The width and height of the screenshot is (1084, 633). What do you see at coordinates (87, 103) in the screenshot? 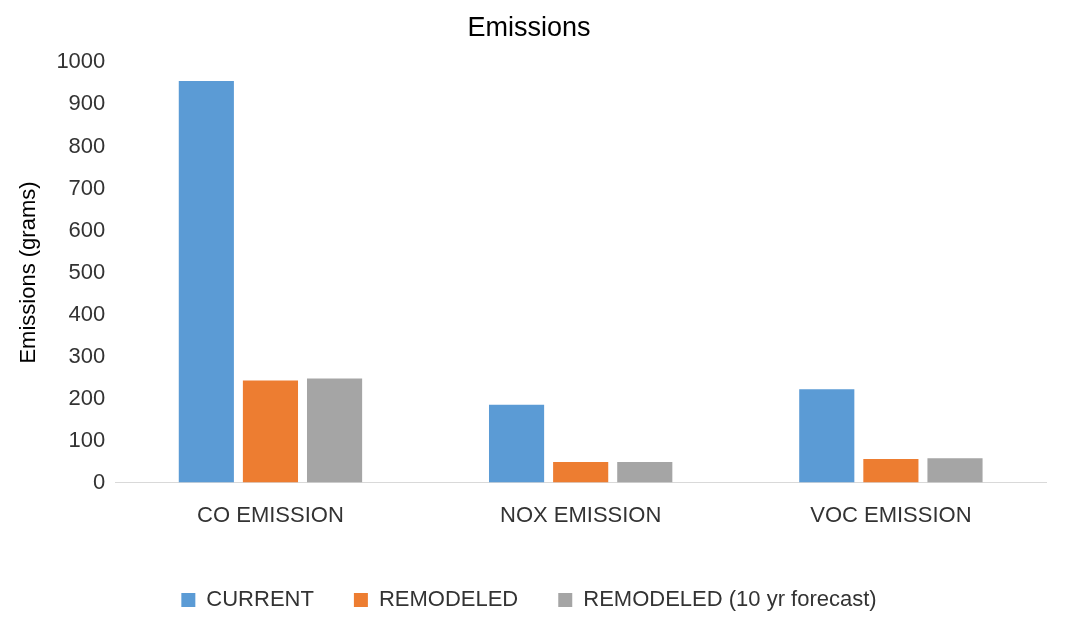
I see `y-tick-label: 900` at bounding box center [87, 103].